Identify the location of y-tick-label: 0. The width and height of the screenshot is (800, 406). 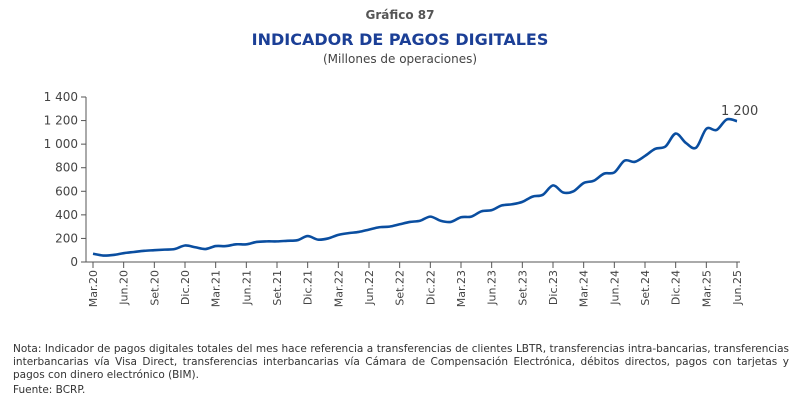
(74, 262).